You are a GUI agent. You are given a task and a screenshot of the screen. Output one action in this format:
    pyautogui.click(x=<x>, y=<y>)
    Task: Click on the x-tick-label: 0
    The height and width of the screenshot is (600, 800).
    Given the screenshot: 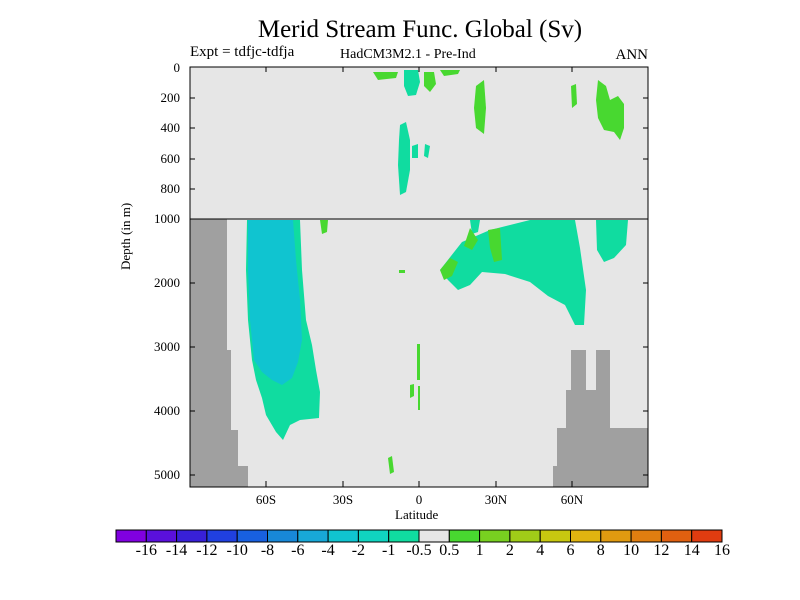 What is the action you would take?
    pyautogui.click(x=419, y=499)
    